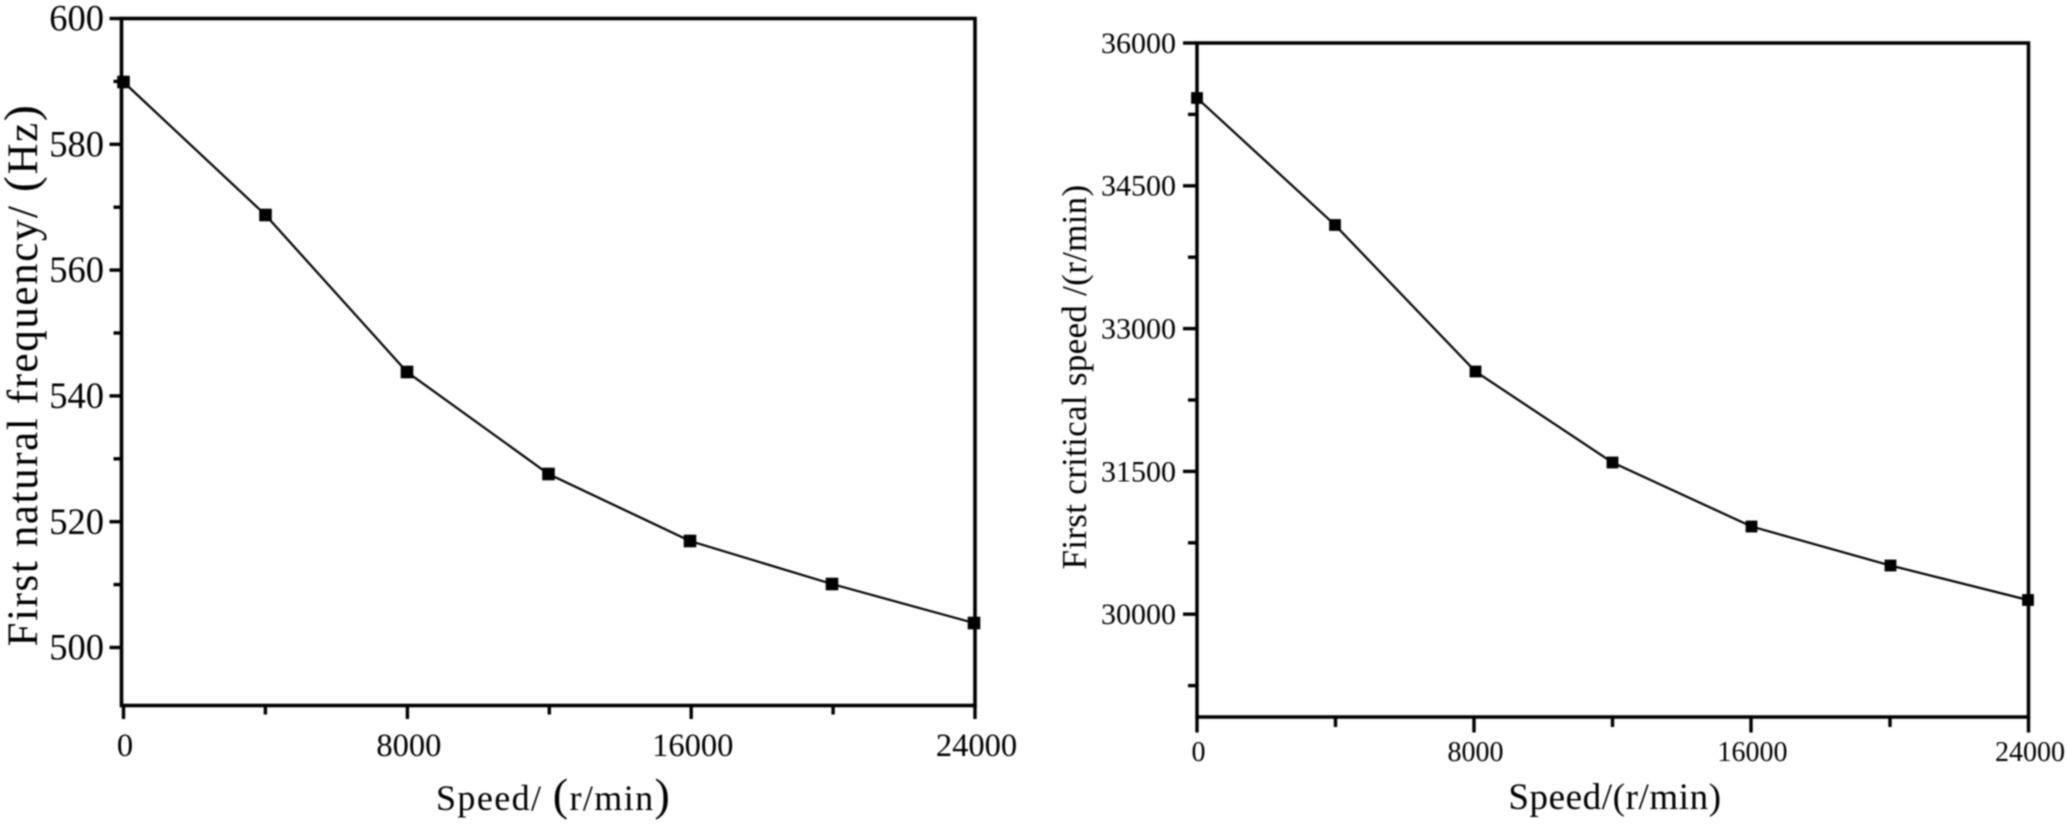 The width and height of the screenshot is (2067, 824). Describe the element at coordinates (24, 375) in the screenshot. I see `svg-text: First natural frequency/ (Hz)` at that location.